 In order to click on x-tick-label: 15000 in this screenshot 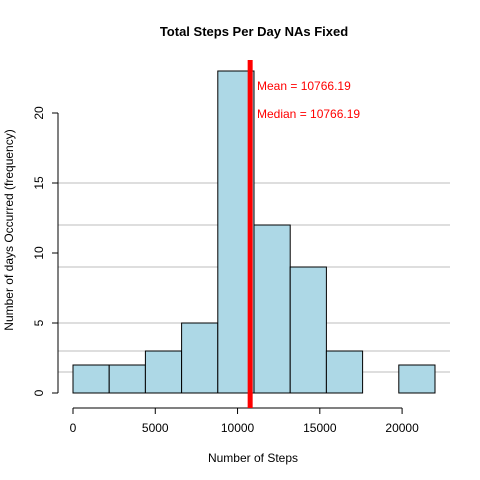, I will do `click(320, 428)`.